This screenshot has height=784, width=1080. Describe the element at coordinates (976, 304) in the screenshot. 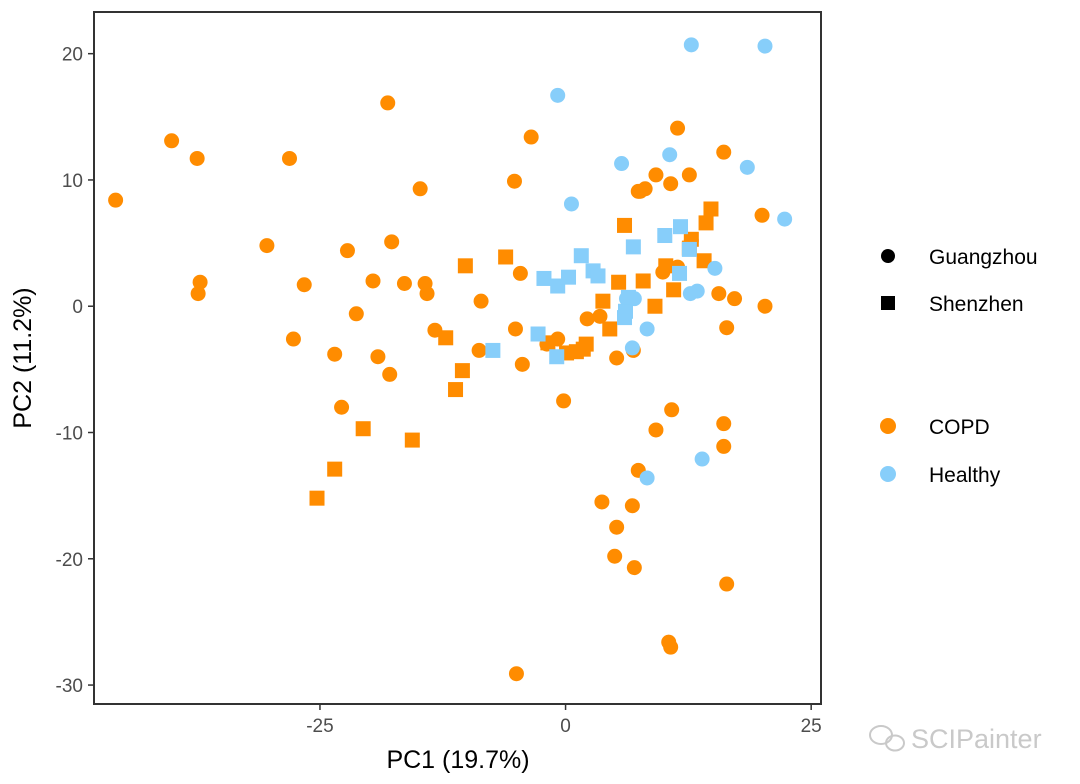

I see `legend-label-shenzhen: Shenzhen` at that location.